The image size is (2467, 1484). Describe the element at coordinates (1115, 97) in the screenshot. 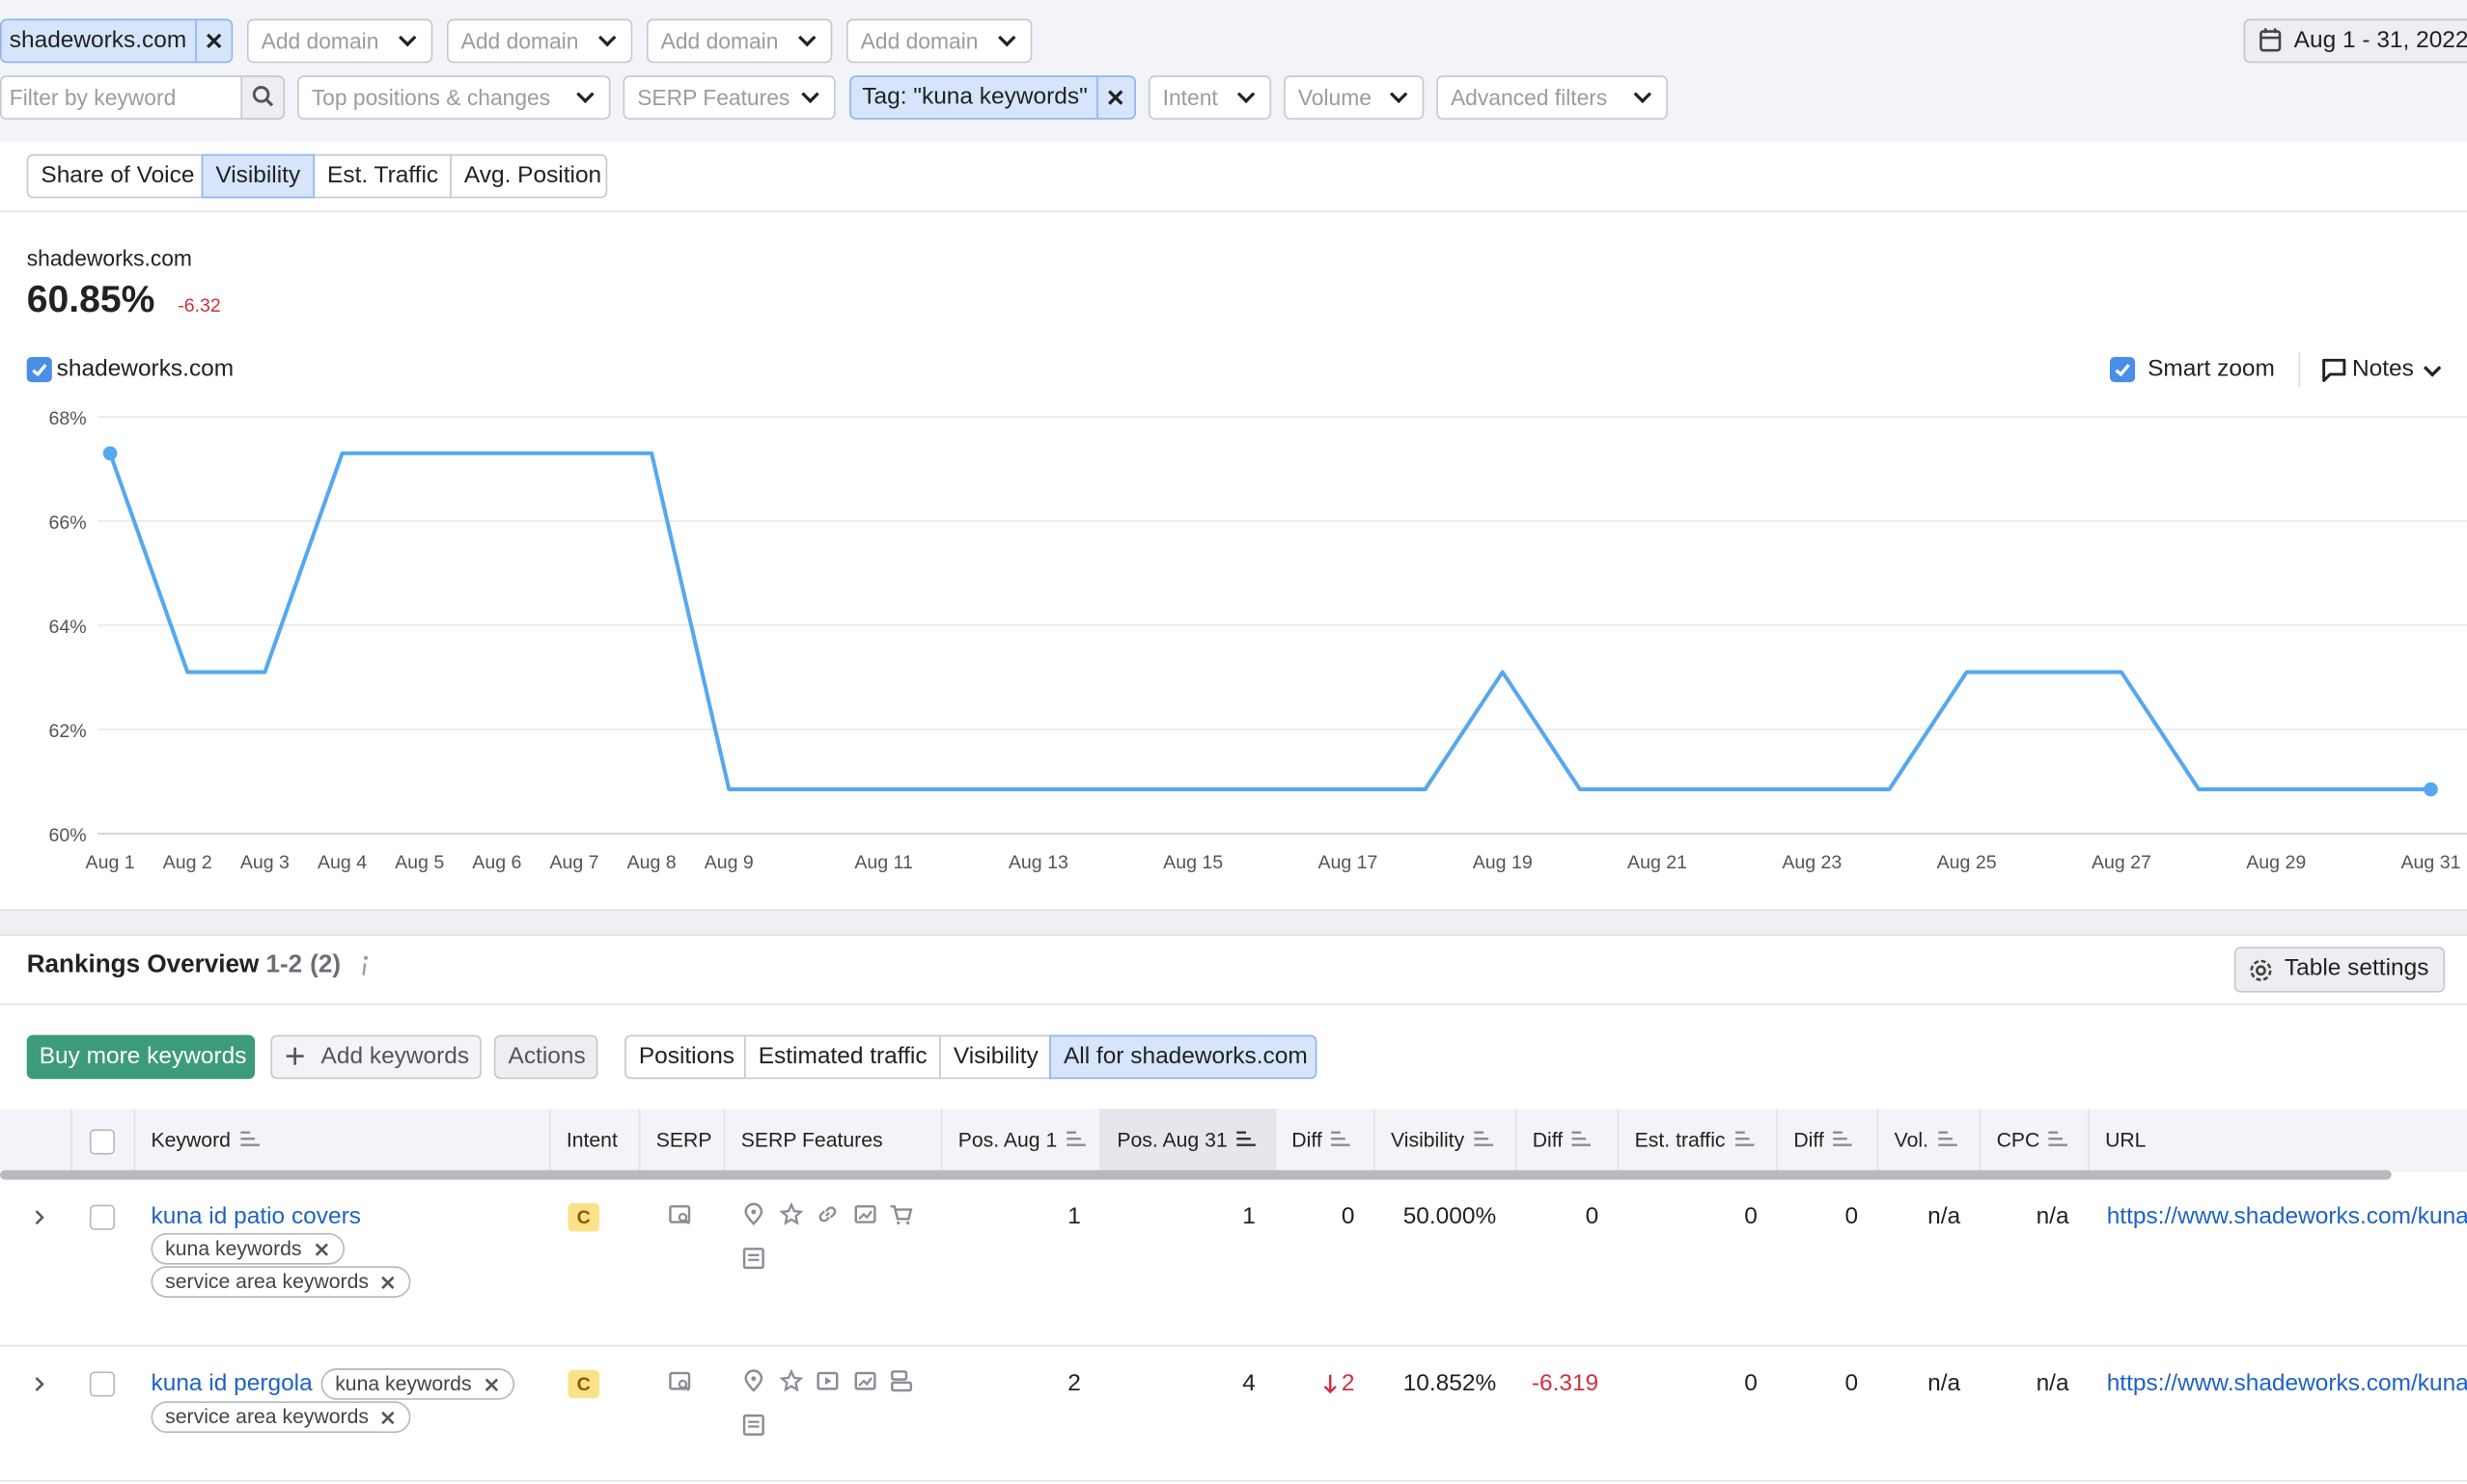

I see `close-icon` at that location.